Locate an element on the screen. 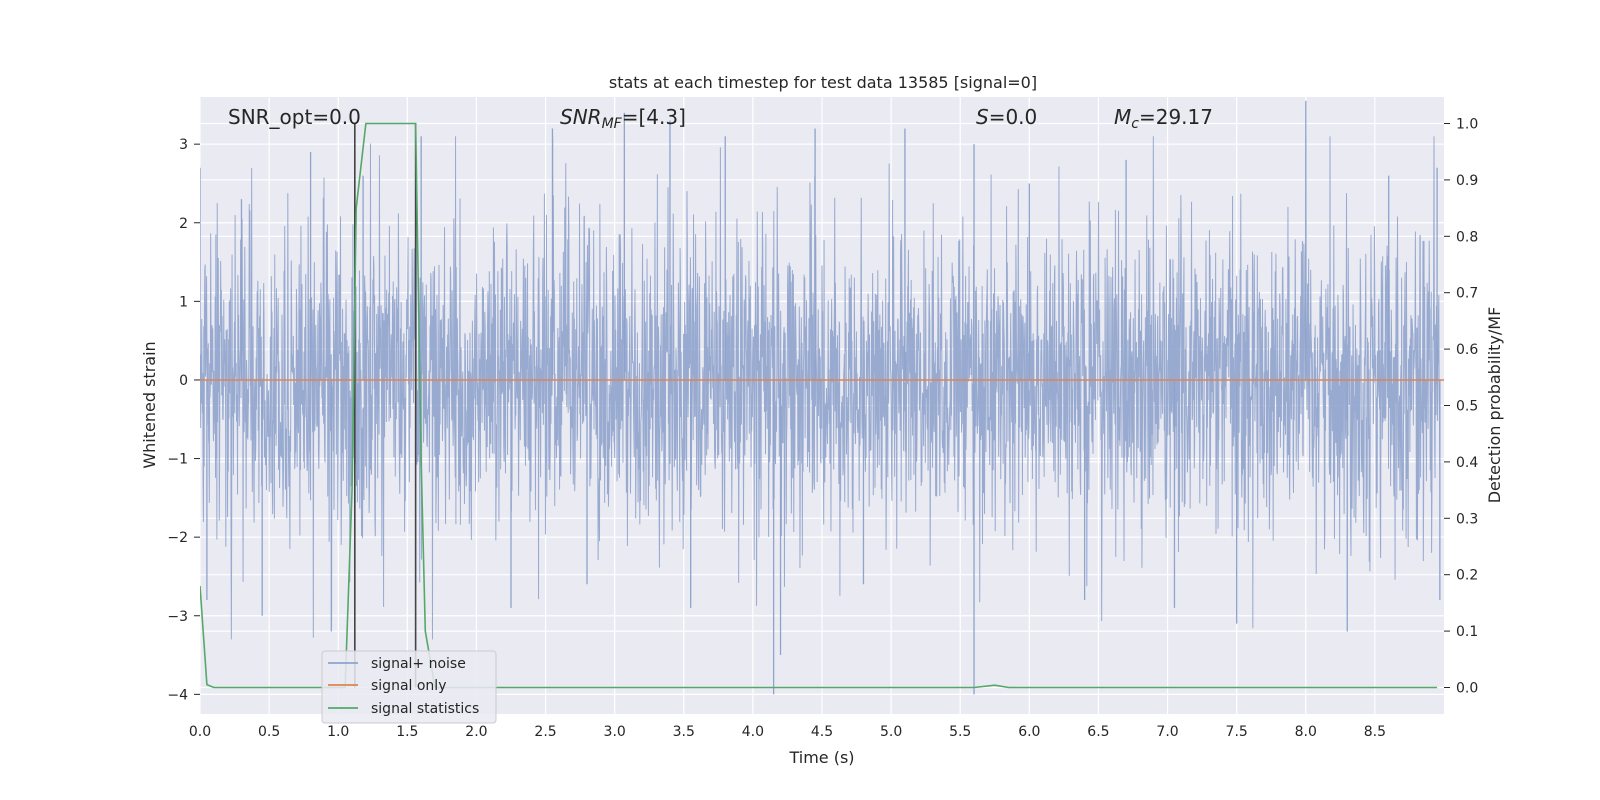 The image size is (1600, 800). x-tick-label: 4.5 is located at coordinates (822, 732).